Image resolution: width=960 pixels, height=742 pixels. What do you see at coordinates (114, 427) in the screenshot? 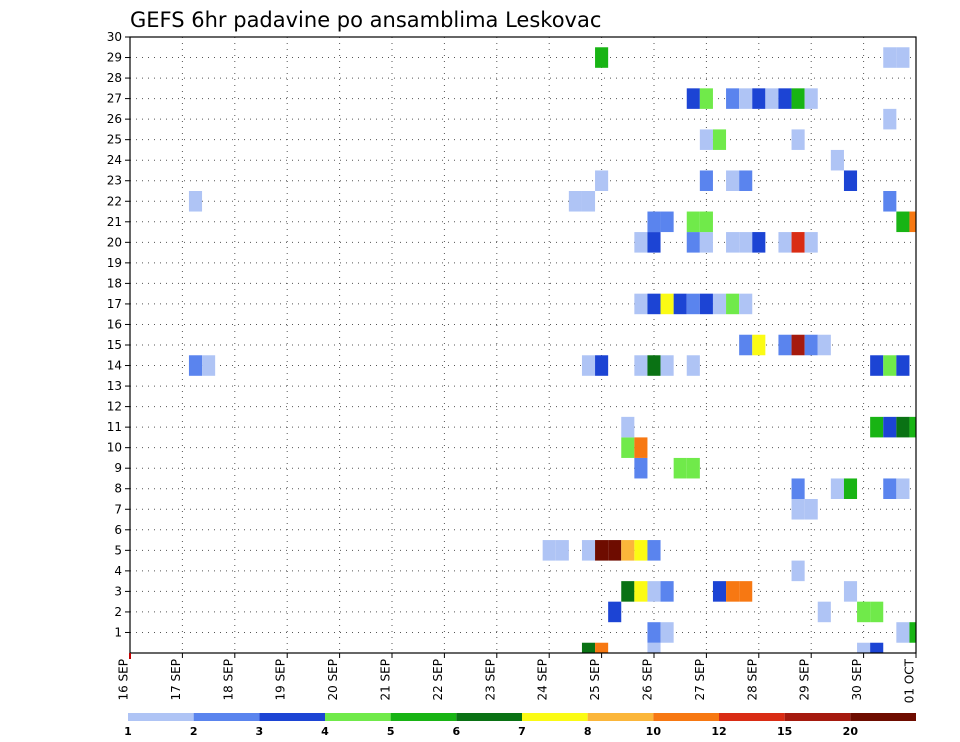
I see `y-tick-label: 11` at bounding box center [114, 427].